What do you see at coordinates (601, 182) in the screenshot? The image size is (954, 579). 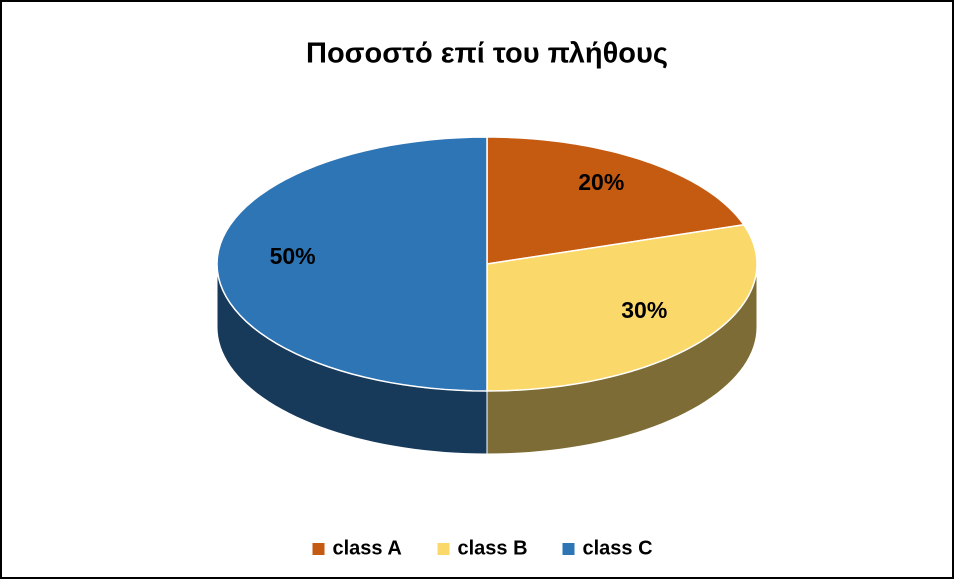 I see `data-label: 20%` at bounding box center [601, 182].